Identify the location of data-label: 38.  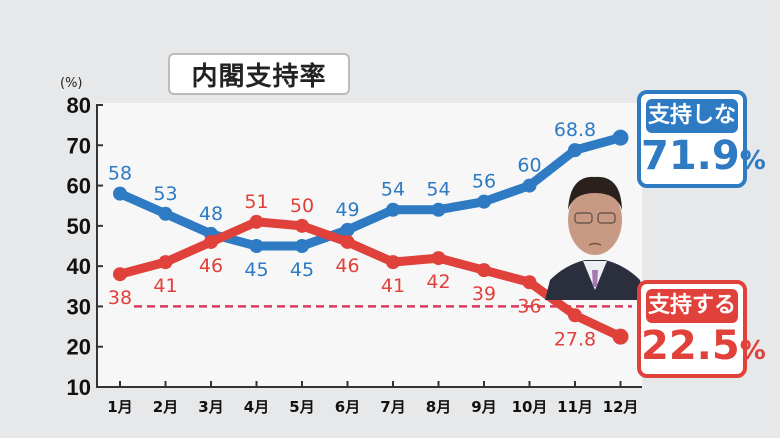
(120, 298).